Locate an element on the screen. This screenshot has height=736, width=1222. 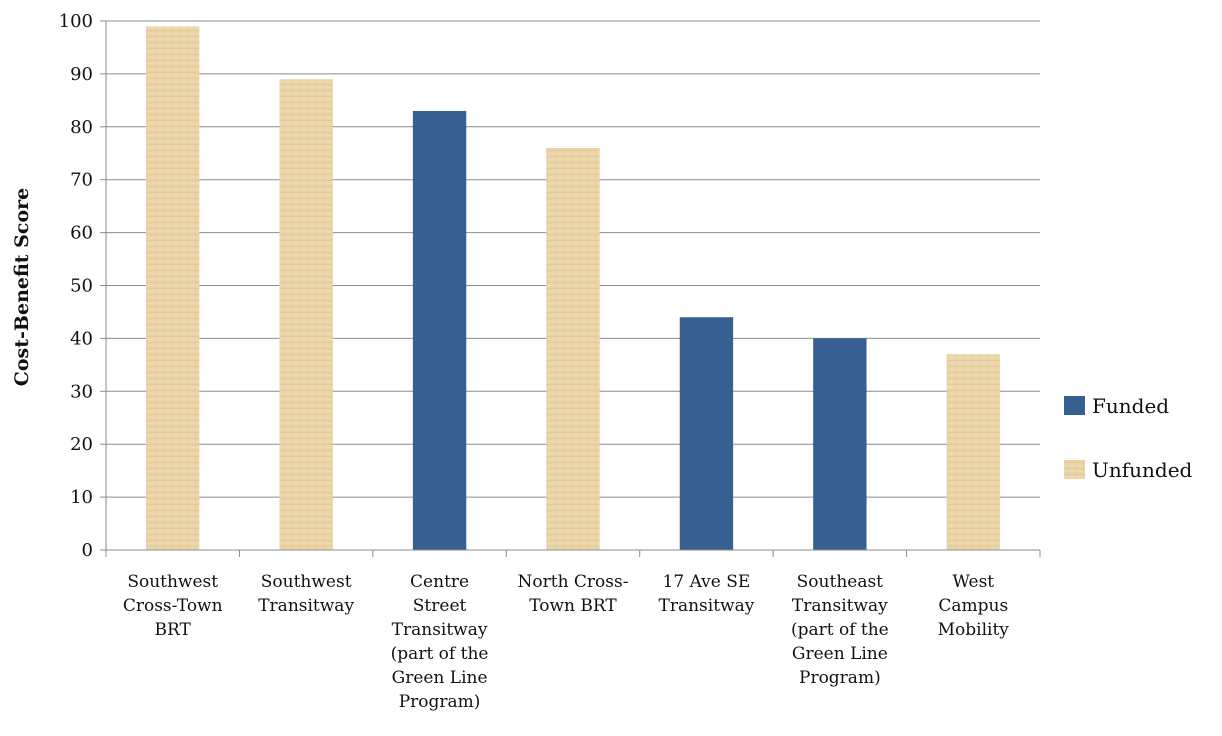
y-axis-title: Cost-Benefit Score is located at coordinates (22, 287).